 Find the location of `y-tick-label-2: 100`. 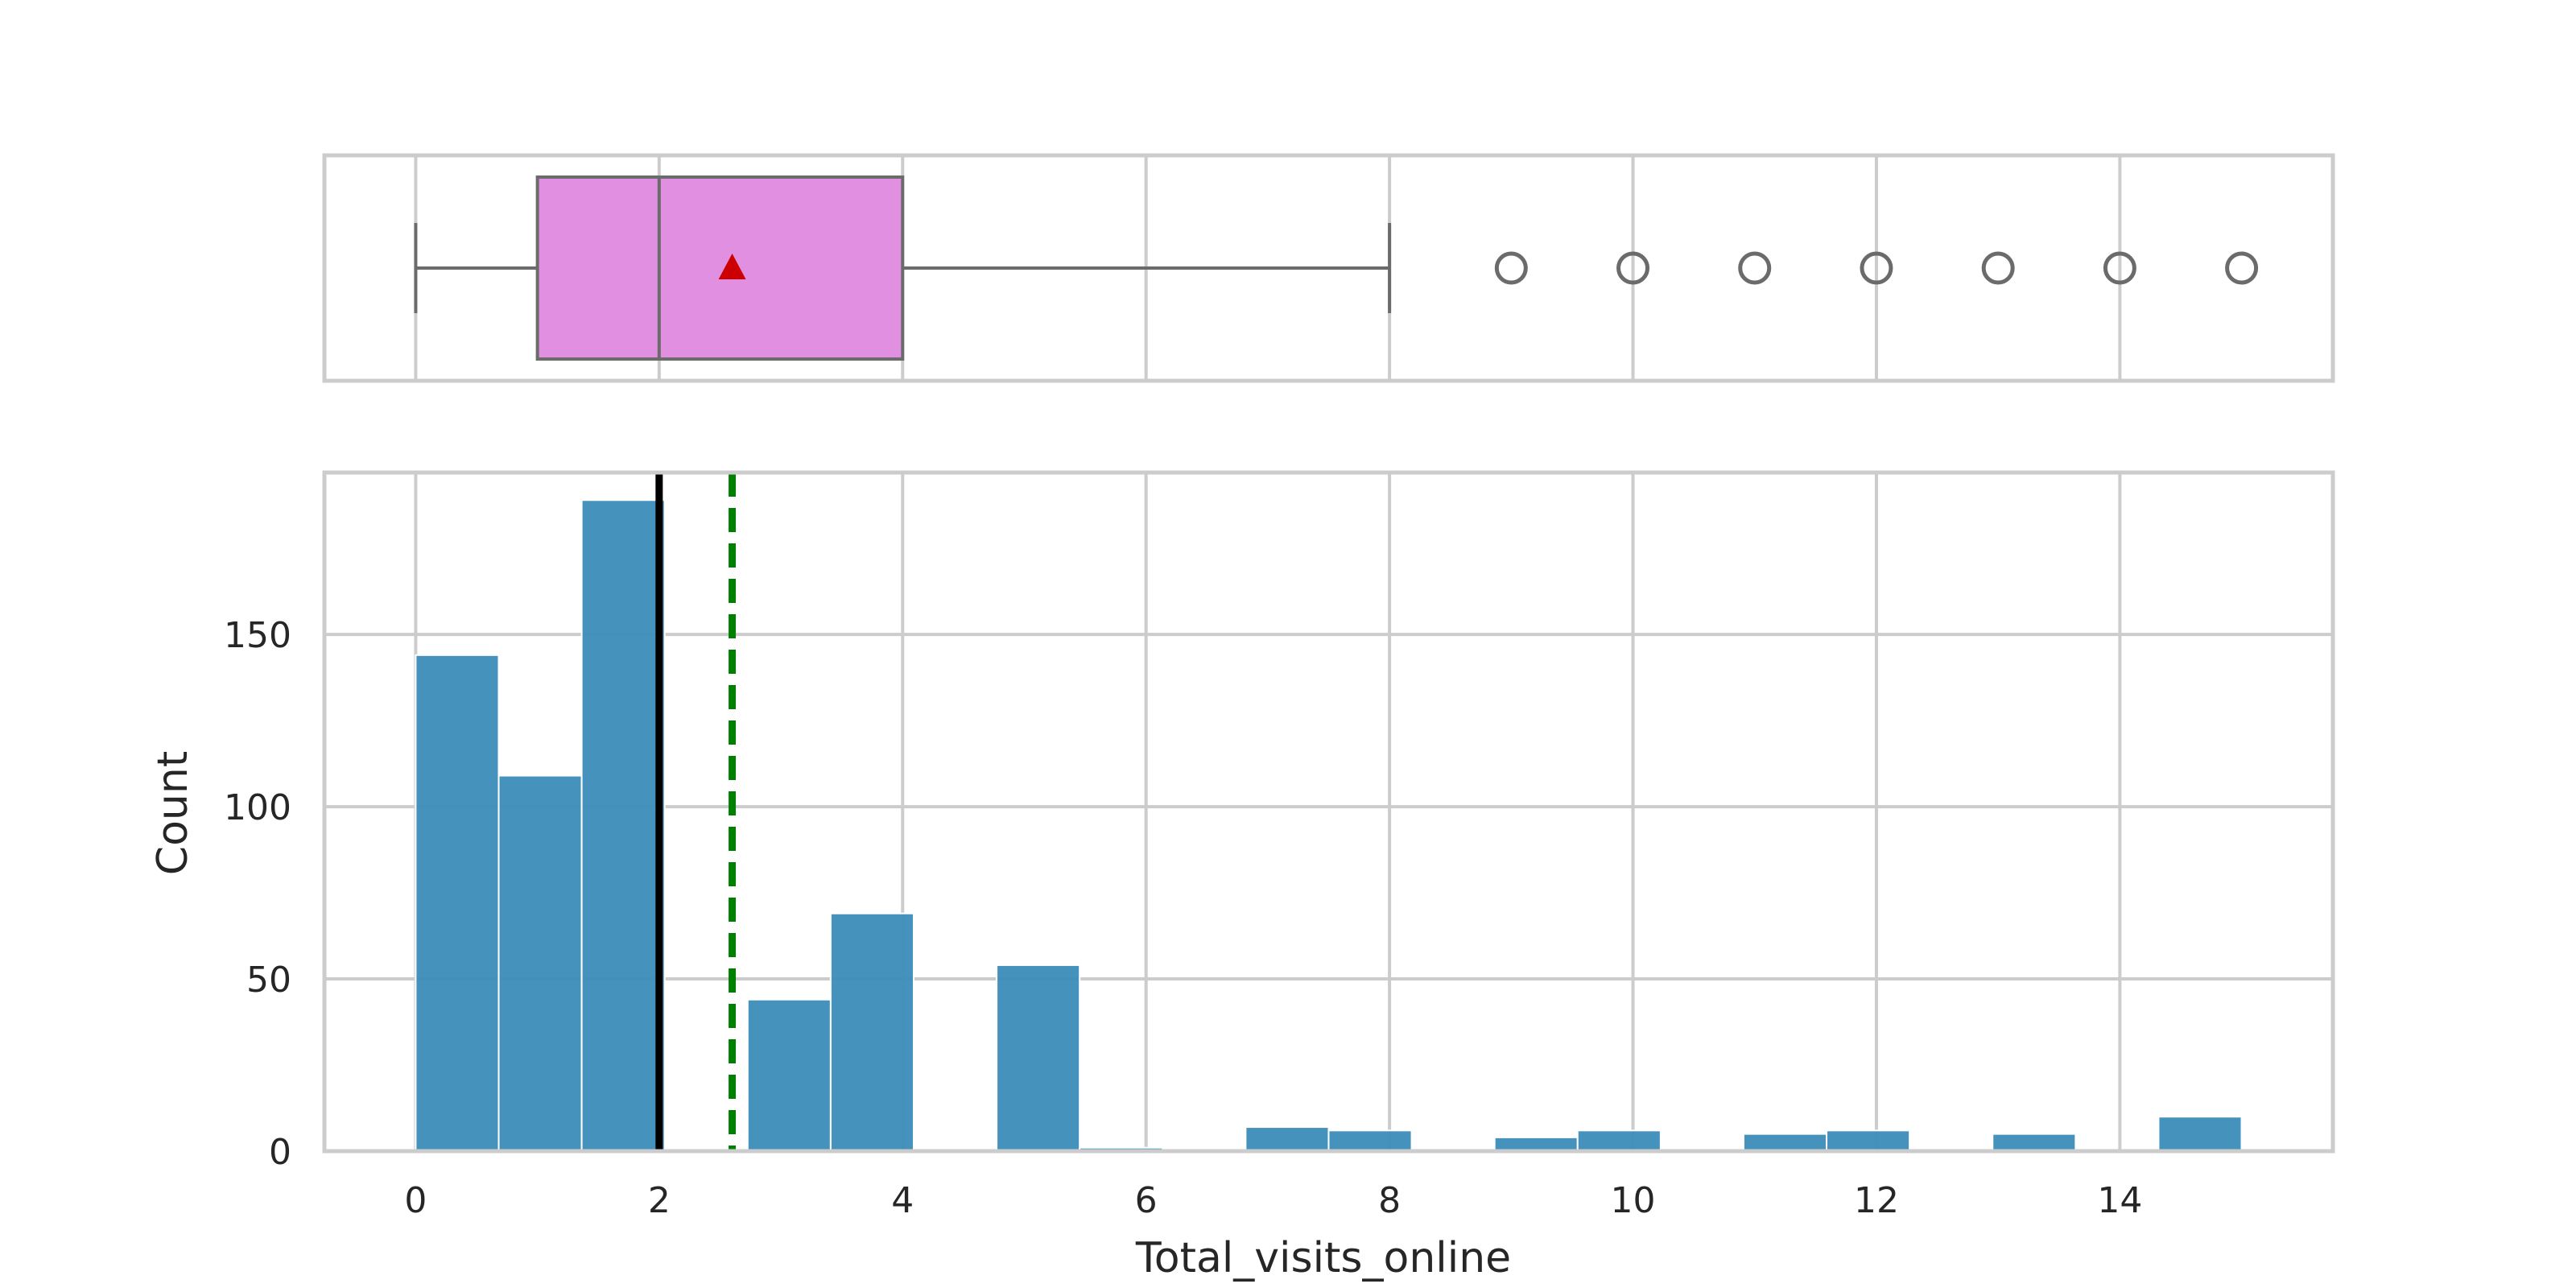

y-tick-label-2: 100 is located at coordinates (257, 807).